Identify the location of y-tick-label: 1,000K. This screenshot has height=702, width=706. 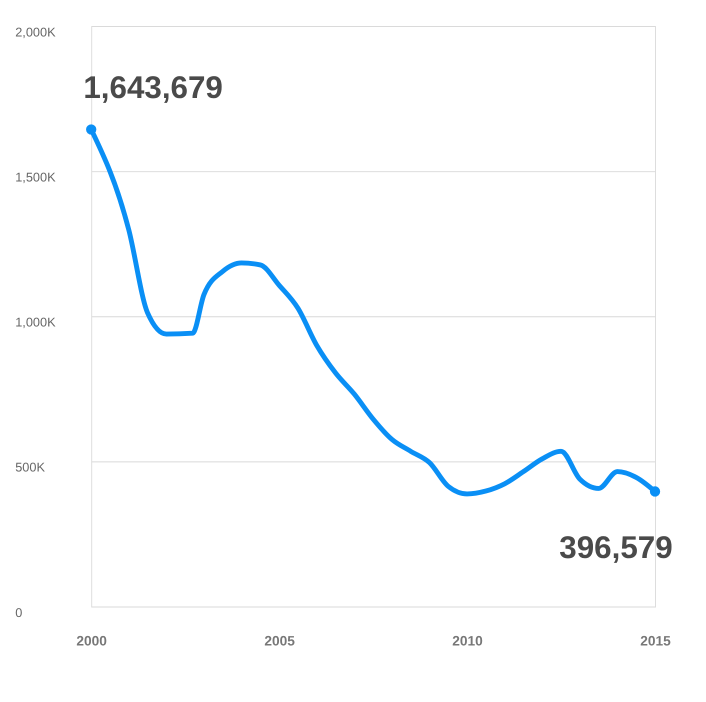
(35, 322).